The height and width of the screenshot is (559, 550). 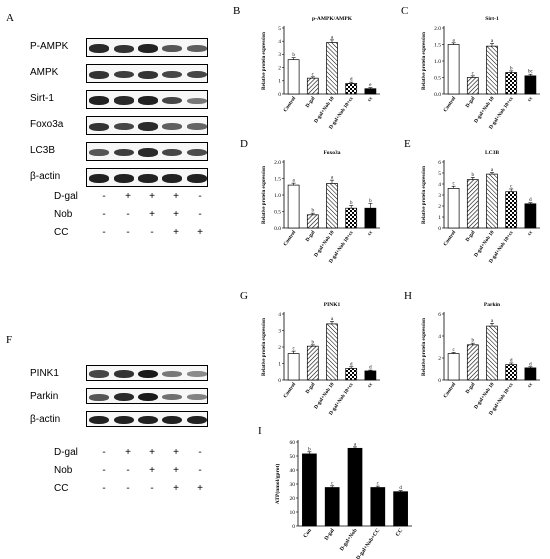 What do you see at coordinates (492, 305) in the screenshot?
I see `chart-title: Parkin` at bounding box center [492, 305].